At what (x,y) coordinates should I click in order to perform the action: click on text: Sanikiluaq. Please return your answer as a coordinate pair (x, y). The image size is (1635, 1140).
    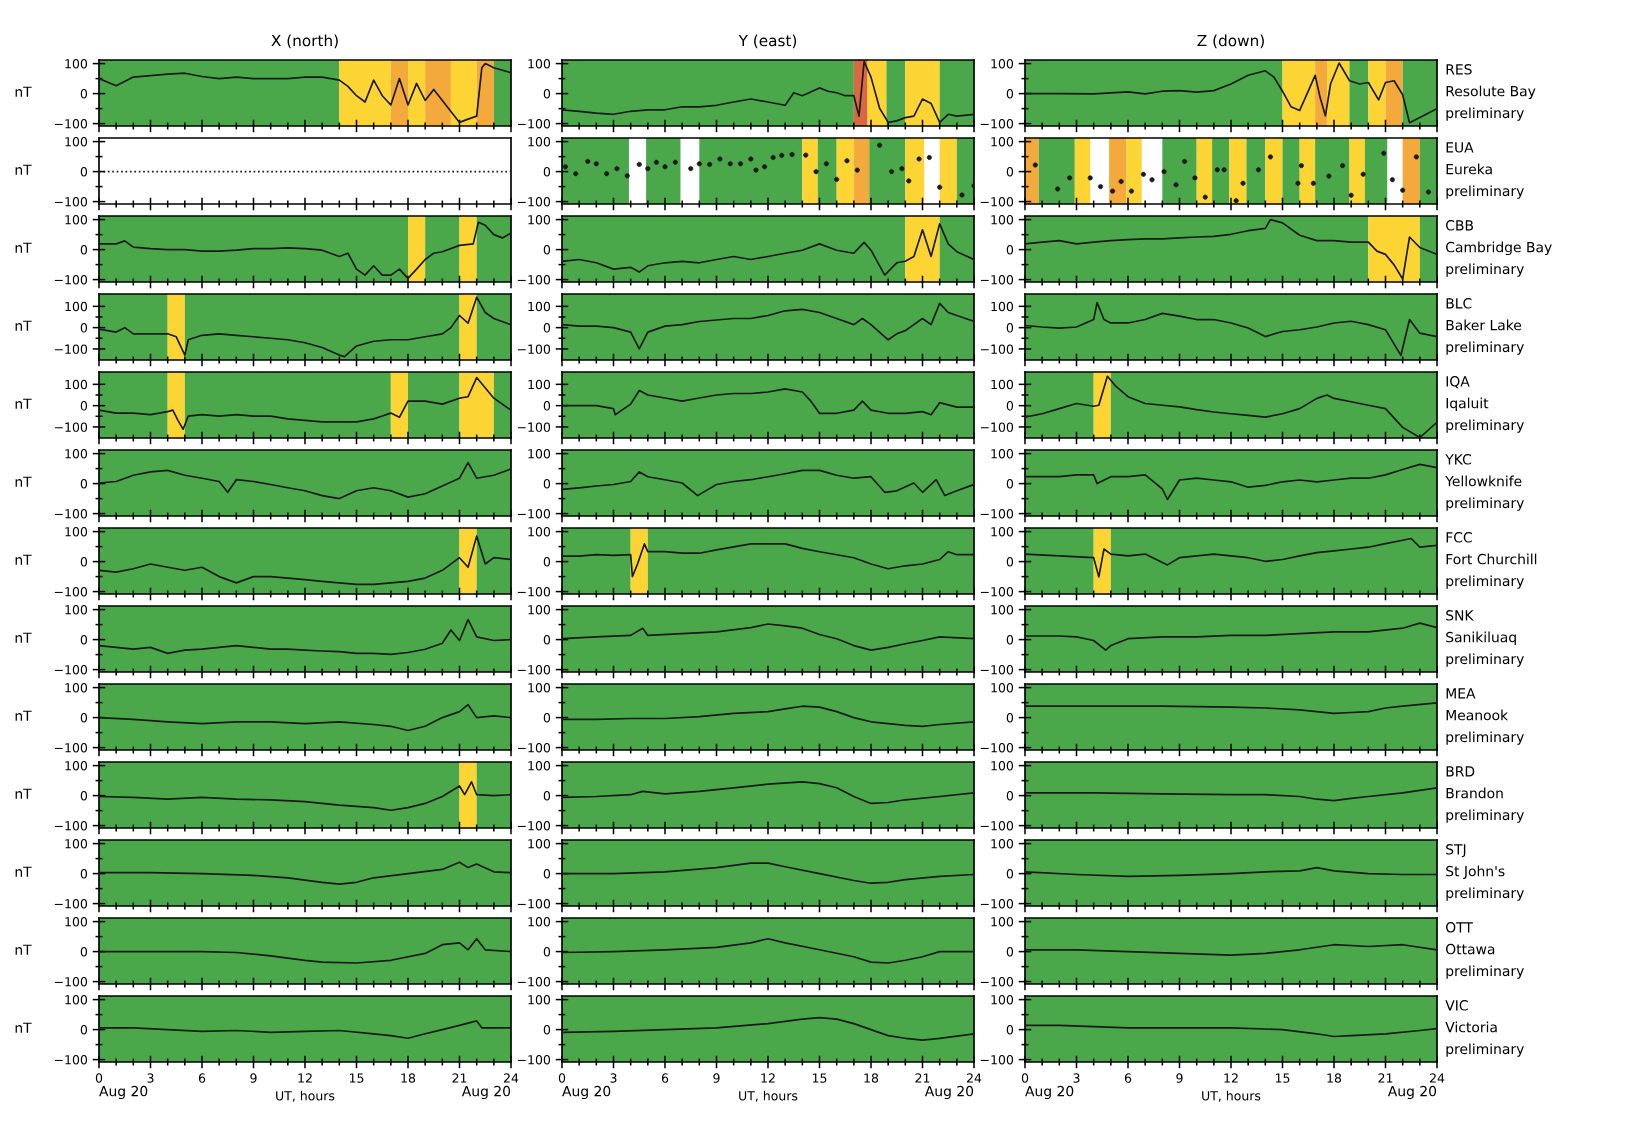
    Looking at the image, I should click on (1481, 638).